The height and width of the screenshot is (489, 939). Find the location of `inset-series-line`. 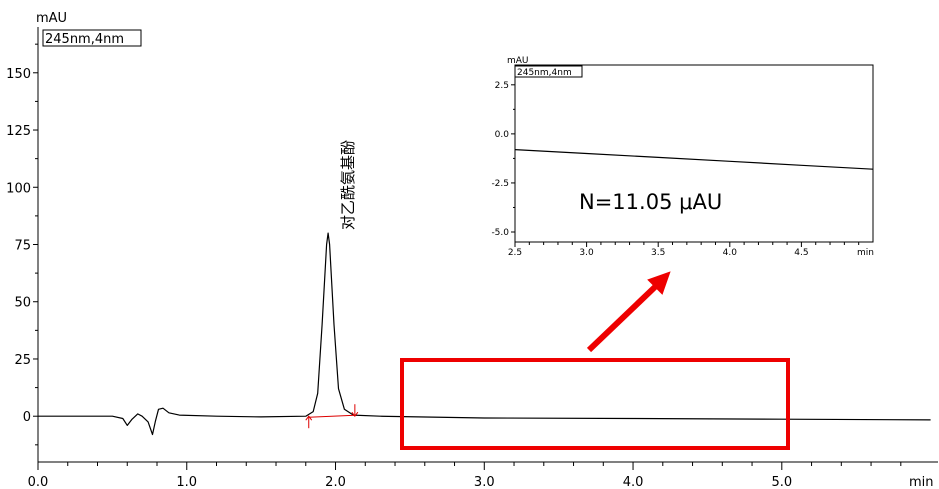

inset-series-line is located at coordinates (694, 159).